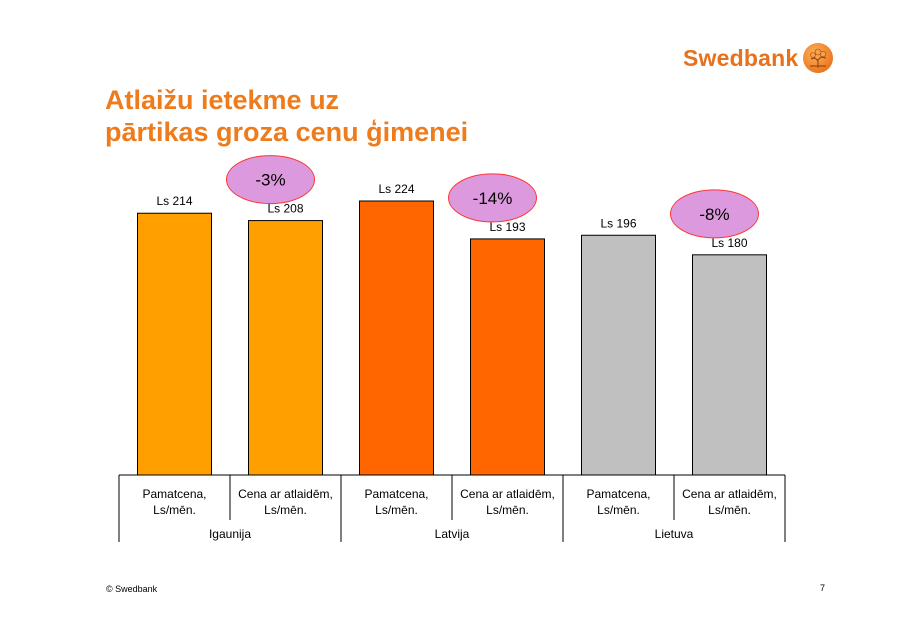 This screenshot has width=898, height=632. I want to click on oak-tree-icon, so click(818, 58).